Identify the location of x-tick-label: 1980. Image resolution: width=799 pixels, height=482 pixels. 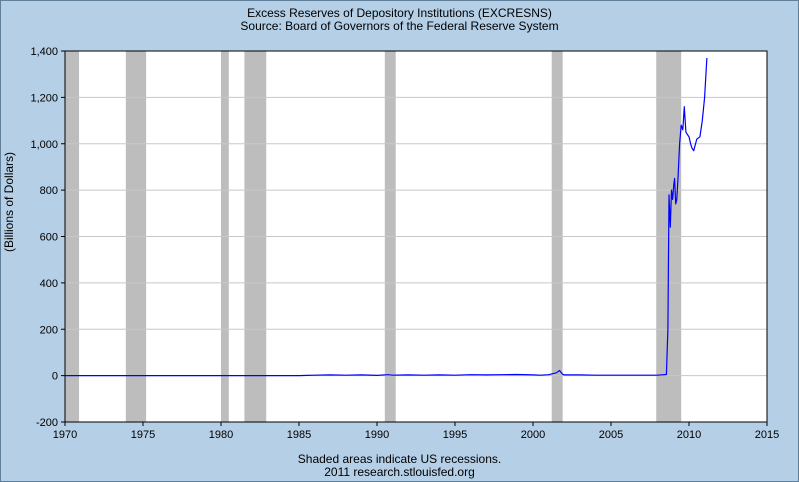
(221, 435).